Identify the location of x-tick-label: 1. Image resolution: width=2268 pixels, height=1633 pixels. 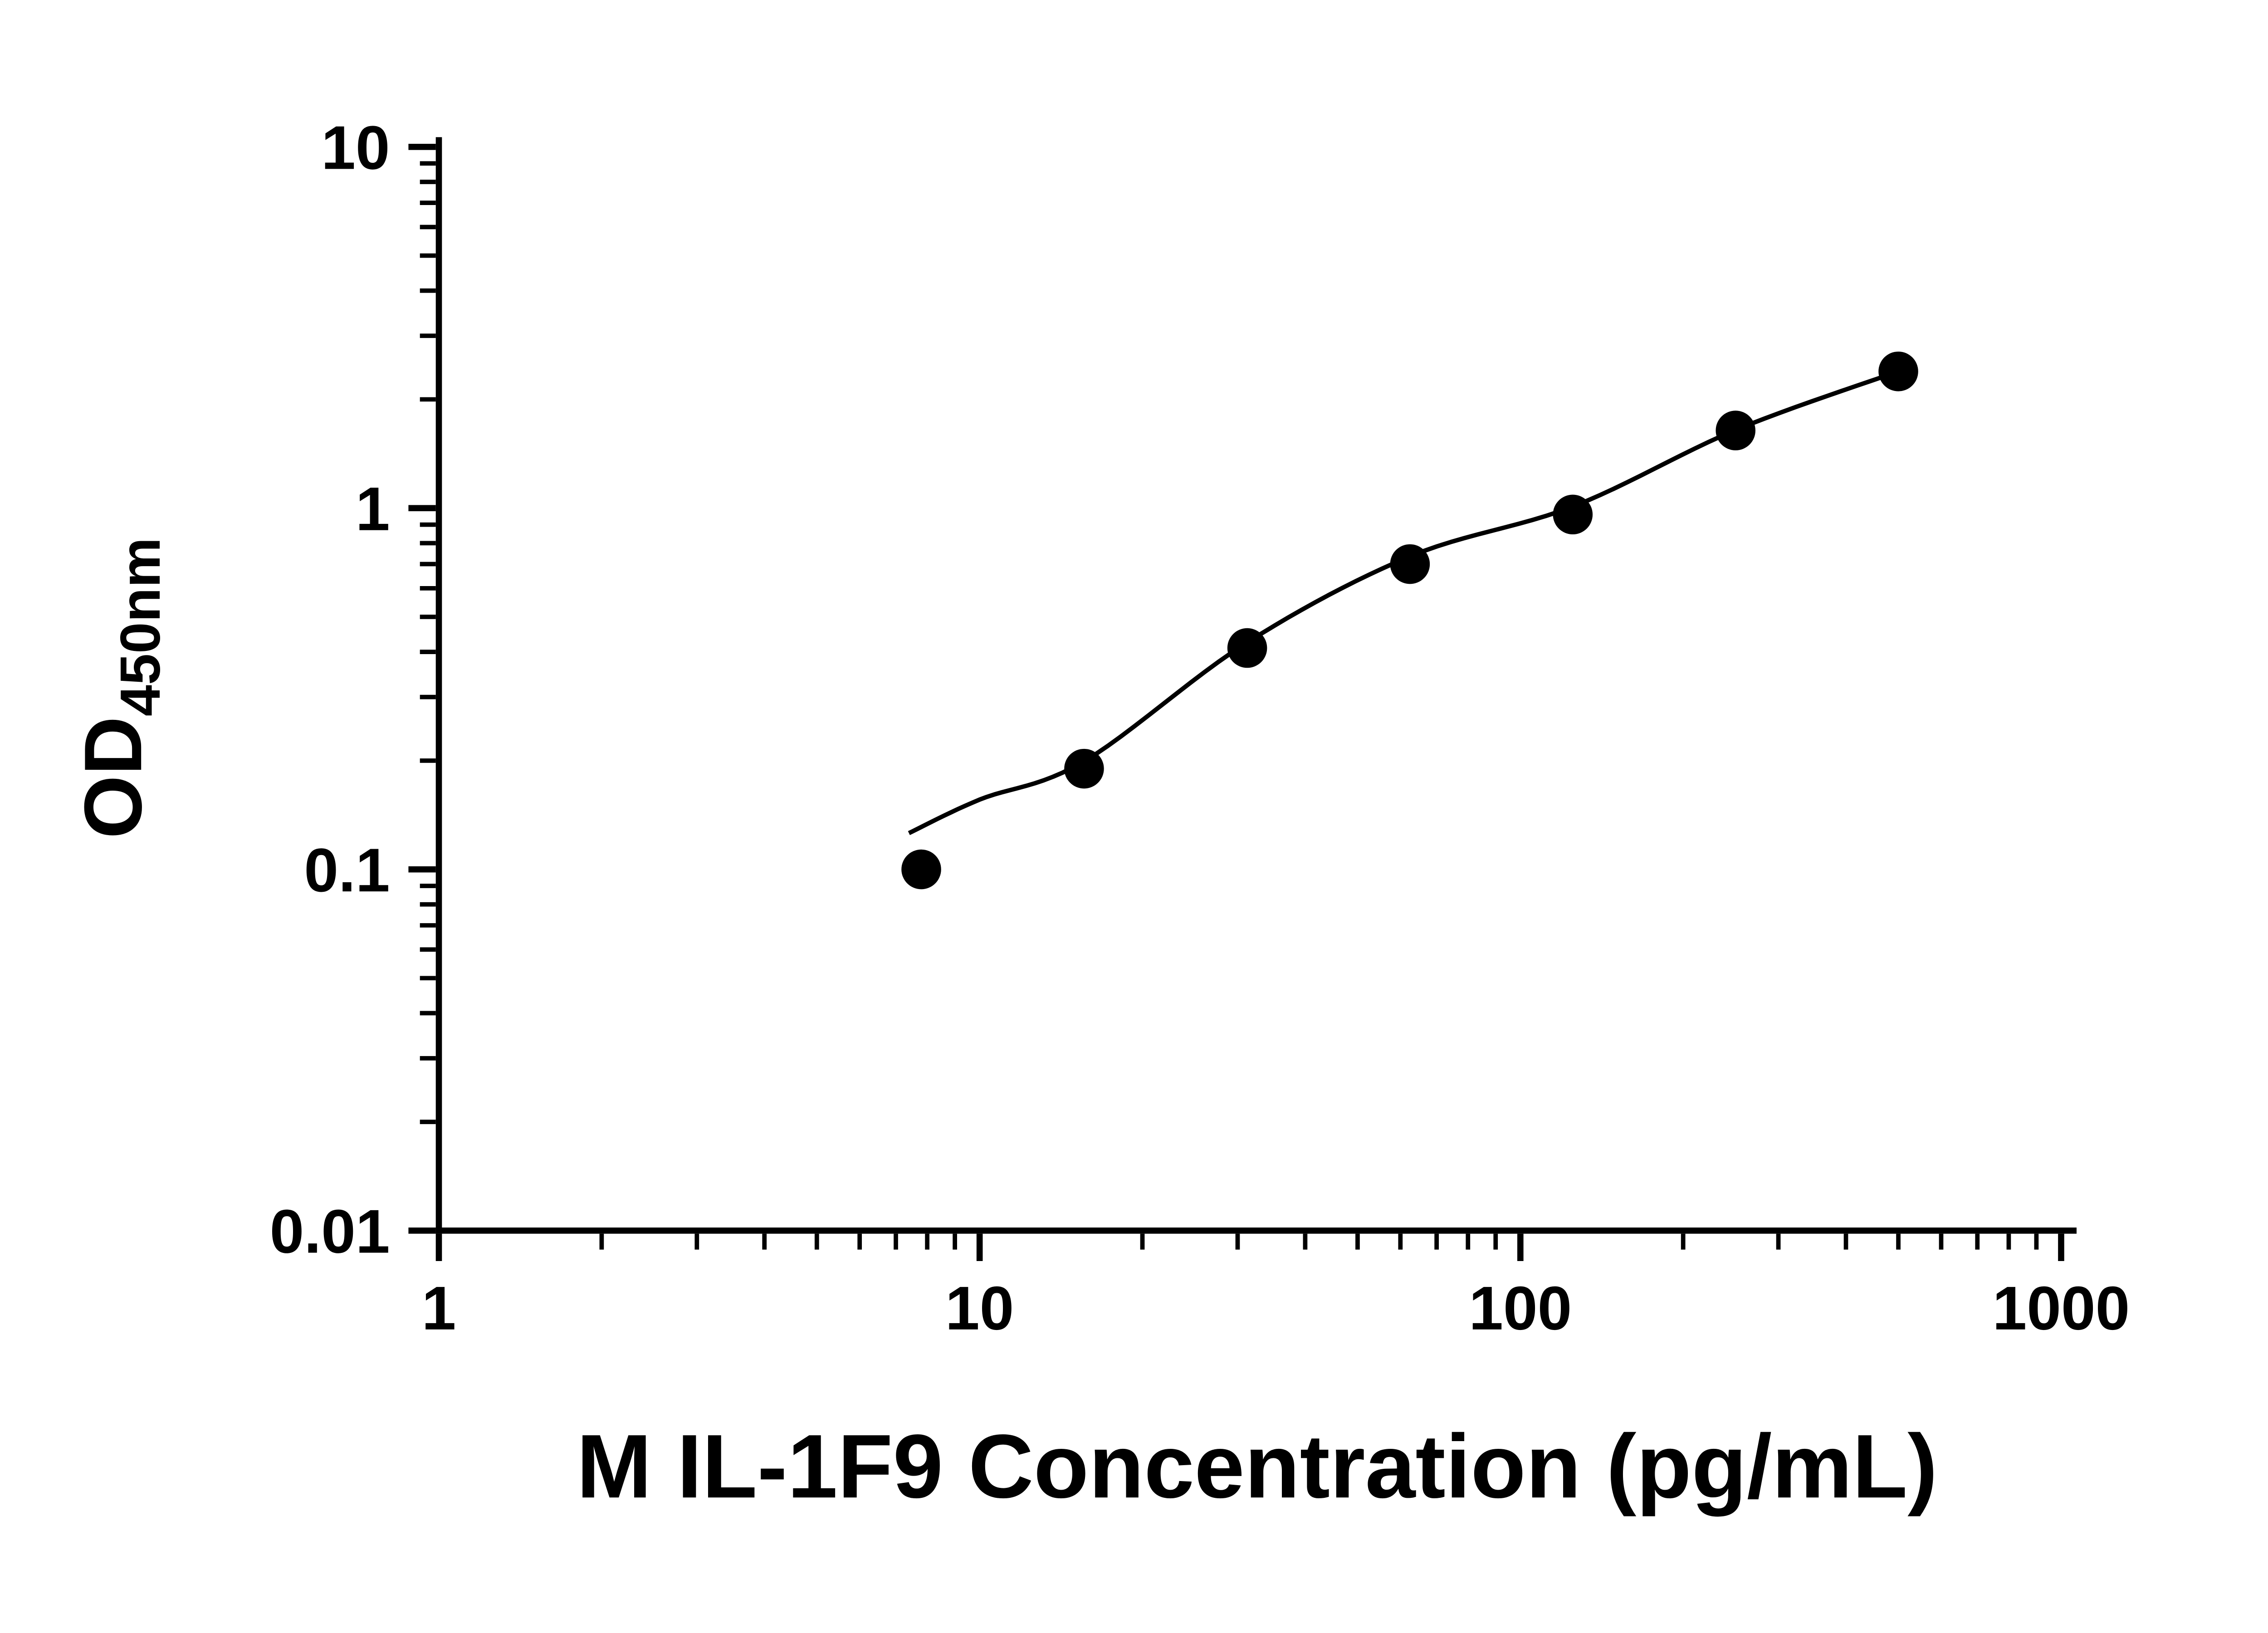
(439, 1308).